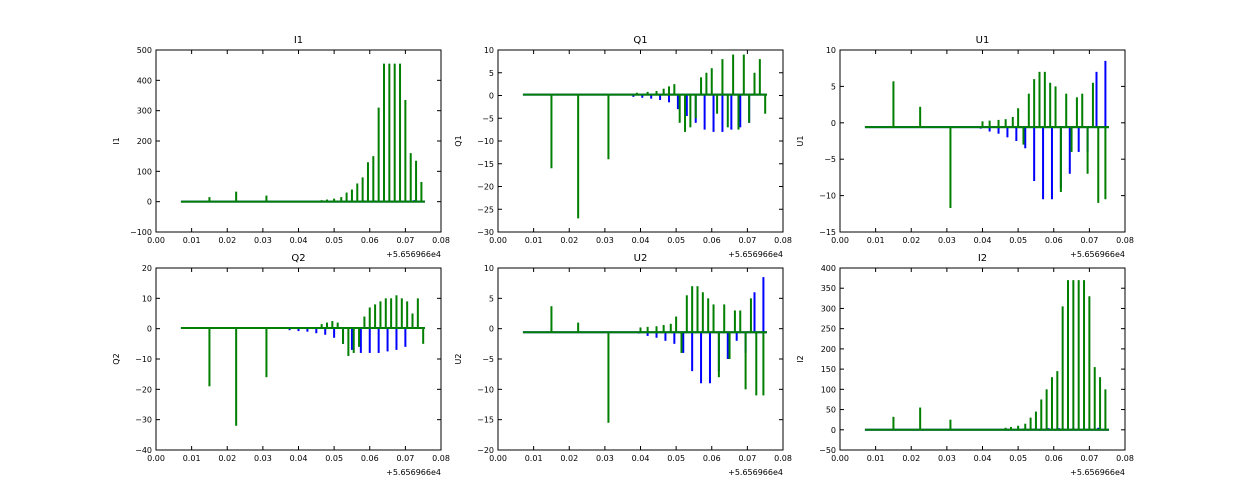 Image resolution: width=1250 pixels, height=500 pixels. What do you see at coordinates (827, 450) in the screenshot?
I see `y-tick-label: −50` at bounding box center [827, 450].